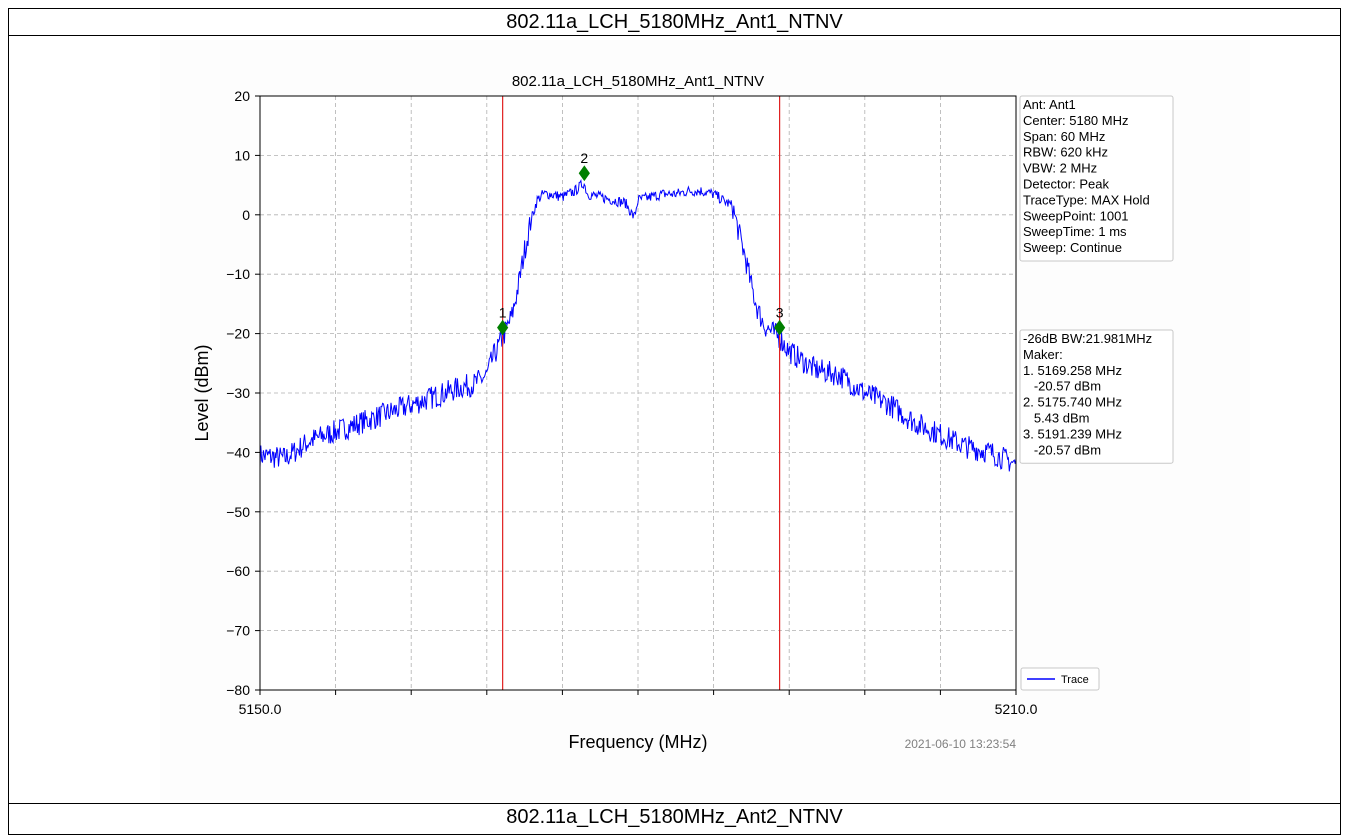  Describe the element at coordinates (238, 334) in the screenshot. I see `y-tick-label: −20` at that location.